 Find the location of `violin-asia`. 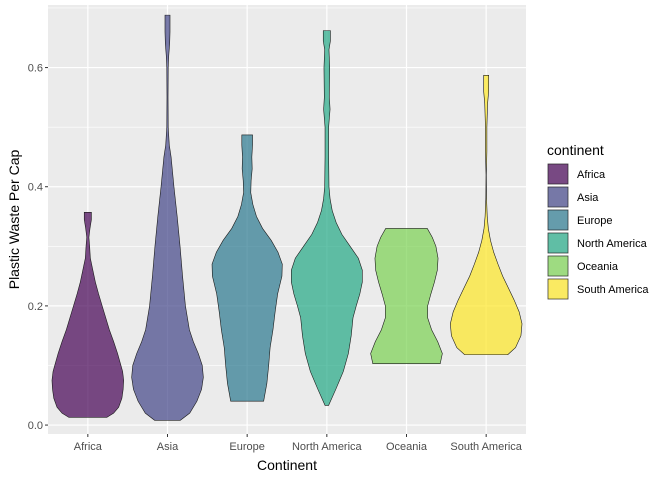

violin-asia is located at coordinates (167, 217).